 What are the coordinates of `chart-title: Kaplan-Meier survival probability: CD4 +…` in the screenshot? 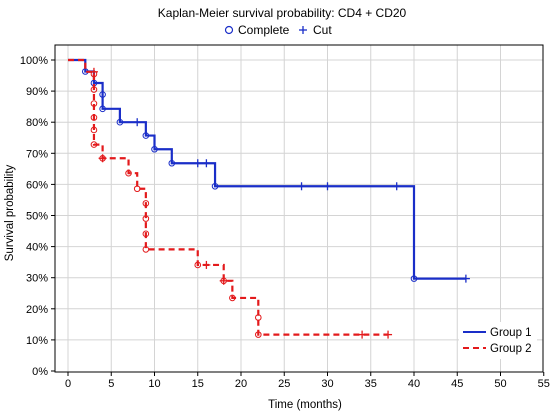 It's located at (282, 13).